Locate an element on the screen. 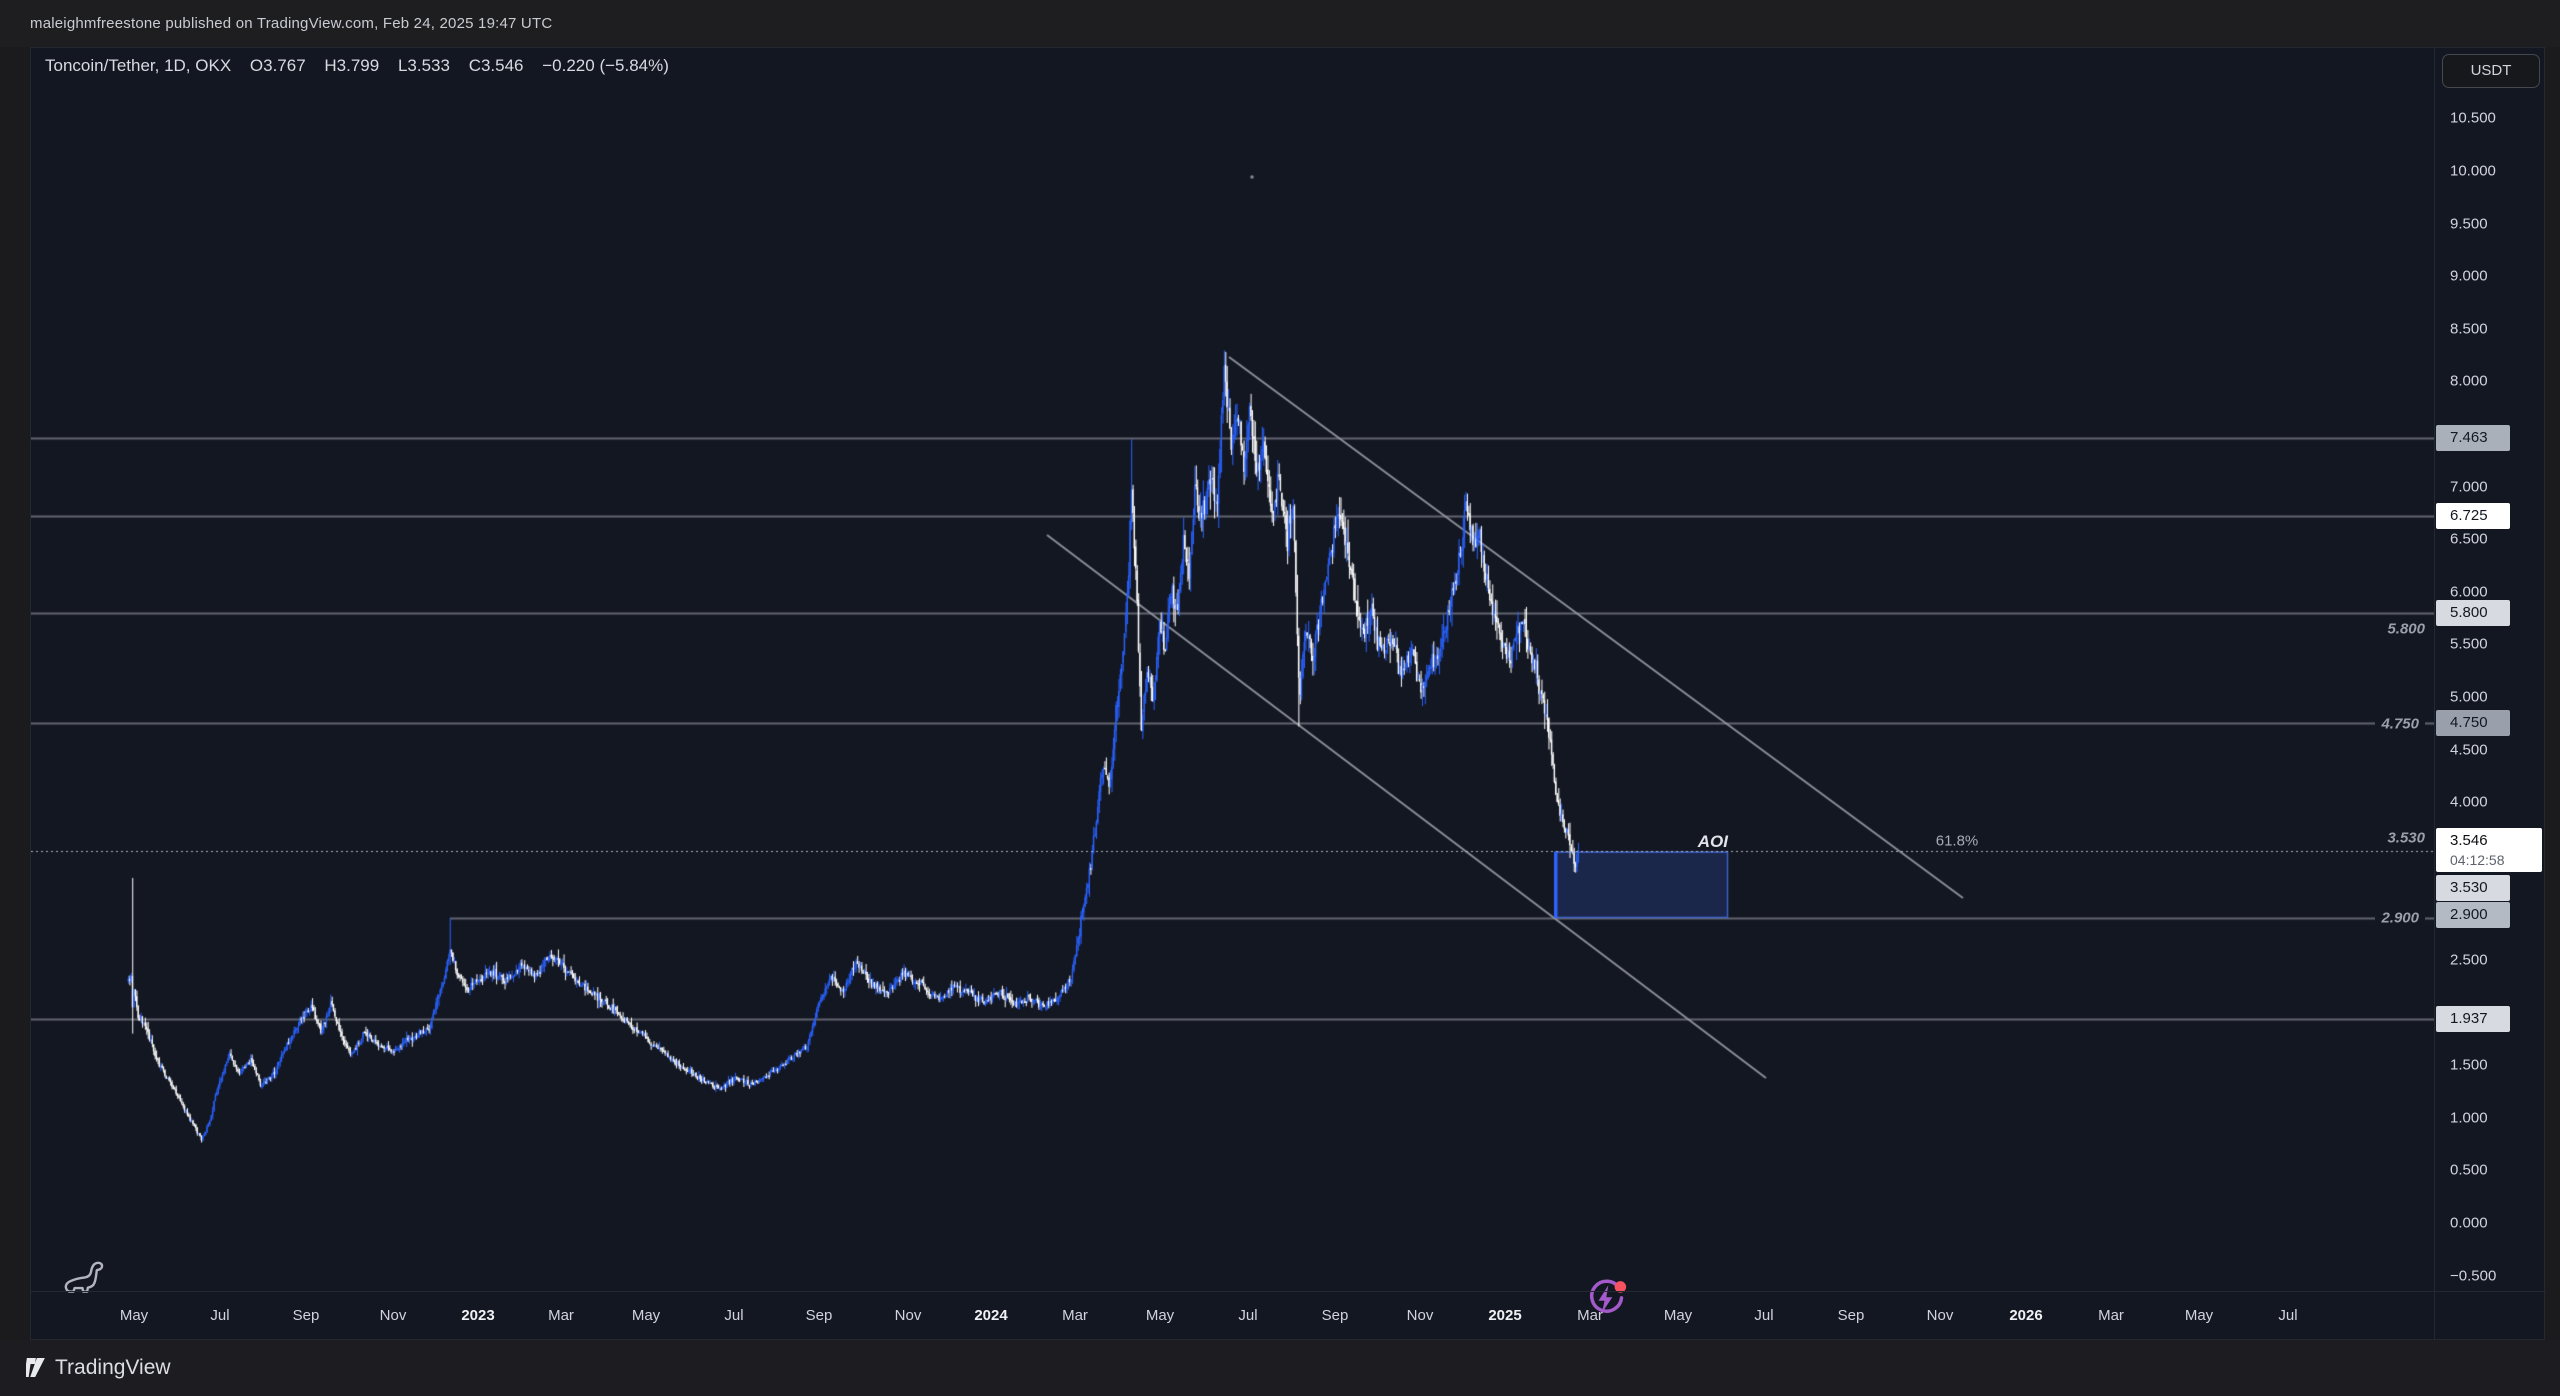 This screenshot has width=2560, height=1396. ohlc-close: C3.546 is located at coordinates (496, 65).